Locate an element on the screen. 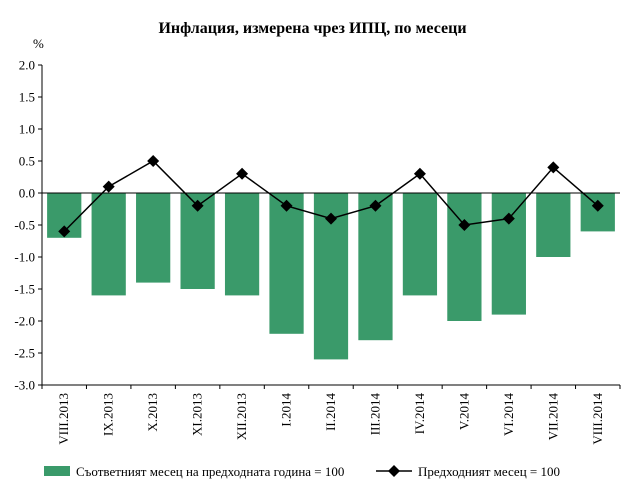  y-tick-label: 0.0 is located at coordinates (27, 193).